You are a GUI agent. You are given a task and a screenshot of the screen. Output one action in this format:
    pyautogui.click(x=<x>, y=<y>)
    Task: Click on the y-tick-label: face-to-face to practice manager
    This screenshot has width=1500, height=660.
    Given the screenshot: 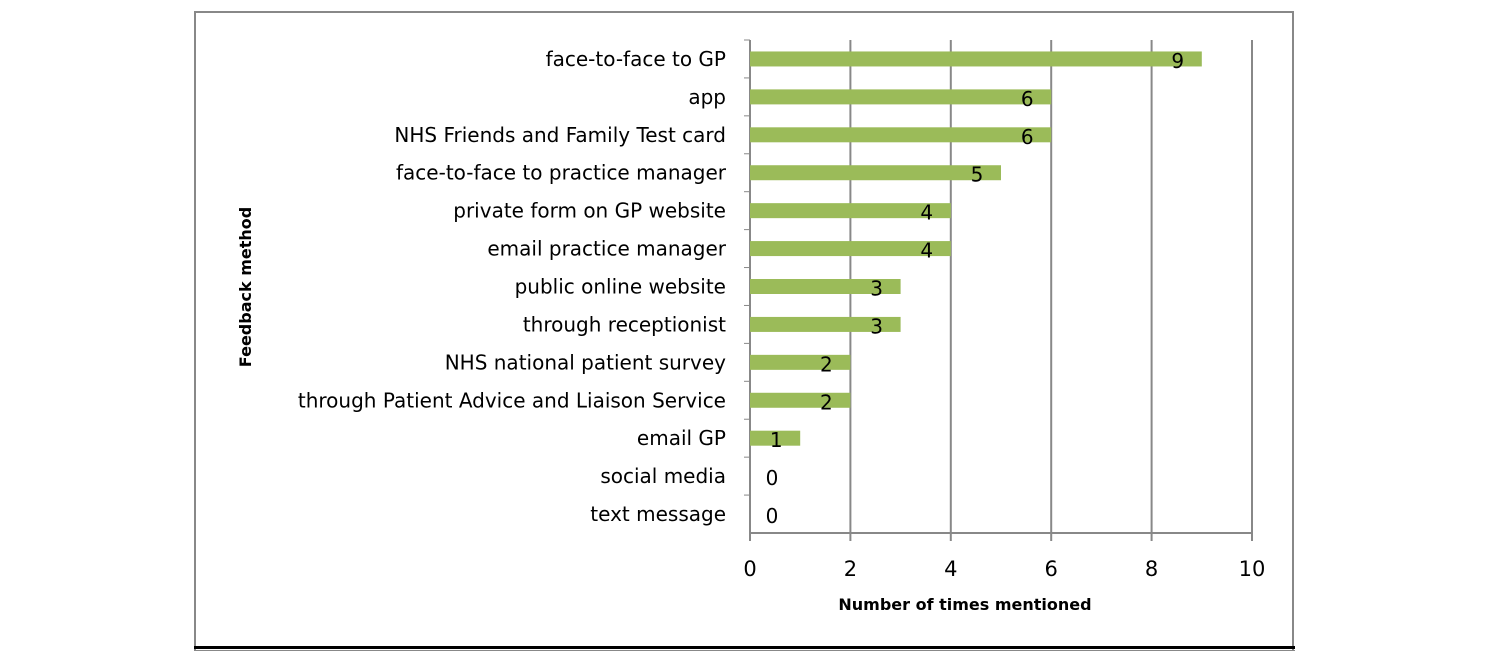 What is the action you would take?
    pyautogui.click(x=561, y=173)
    